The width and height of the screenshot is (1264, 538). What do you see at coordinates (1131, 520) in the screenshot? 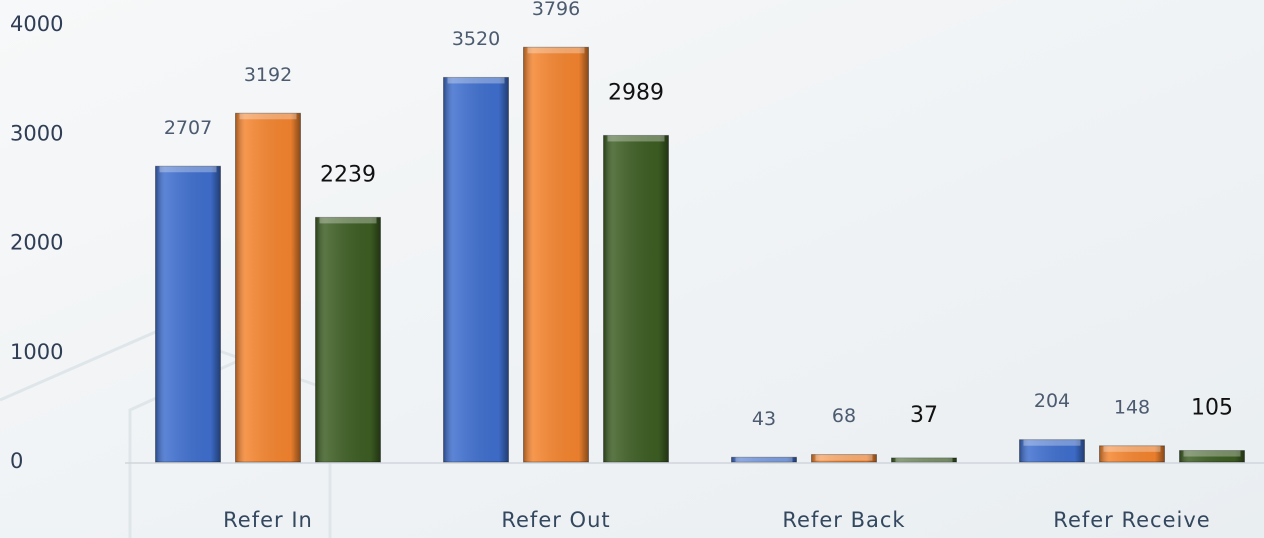
I see `x-tick-label: Refer Receive` at bounding box center [1131, 520].